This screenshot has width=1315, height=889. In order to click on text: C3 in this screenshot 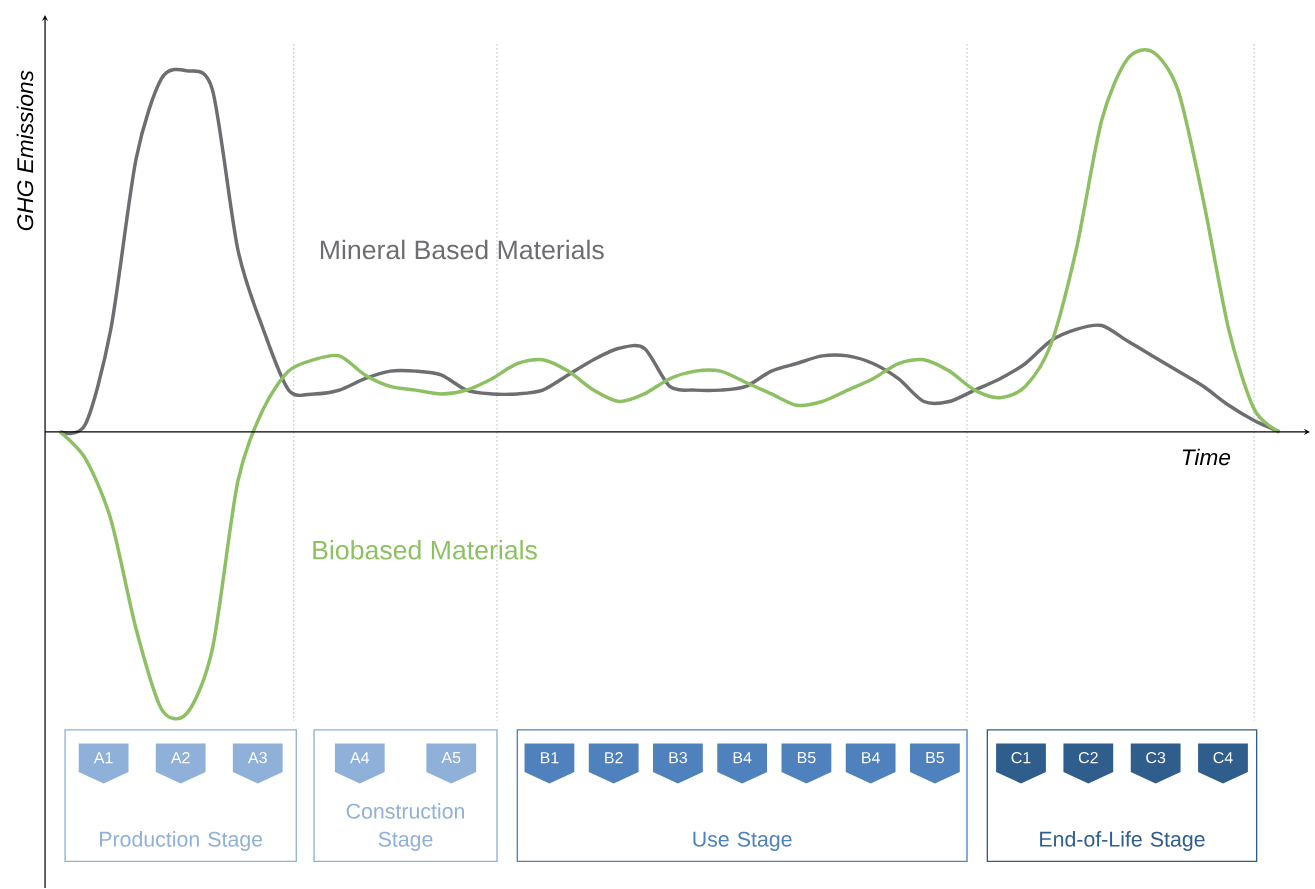, I will do `click(1156, 758)`.